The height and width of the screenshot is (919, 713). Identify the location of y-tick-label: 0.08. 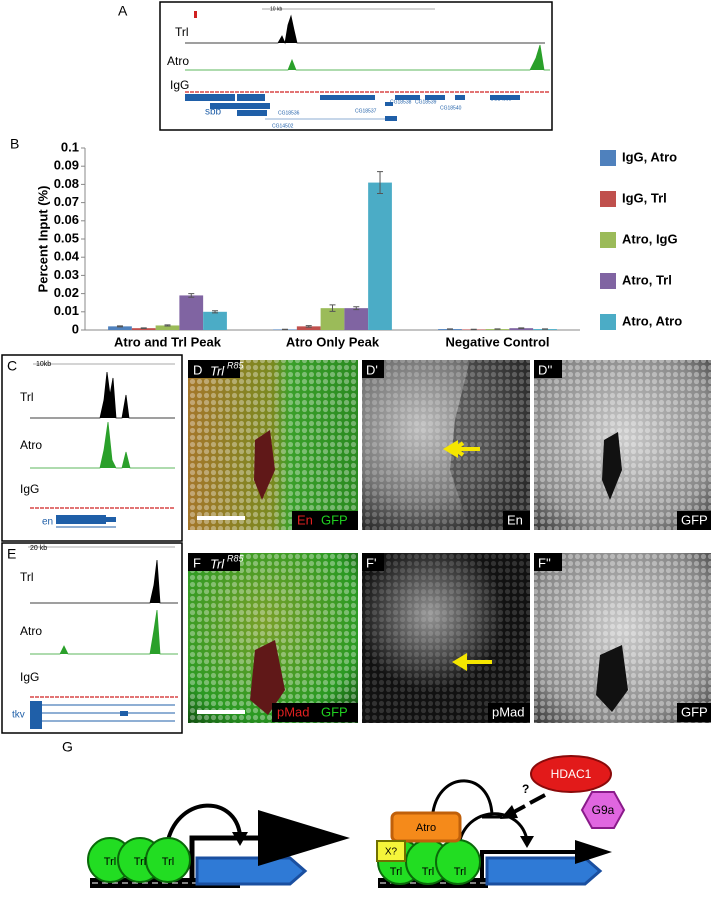
(66, 183).